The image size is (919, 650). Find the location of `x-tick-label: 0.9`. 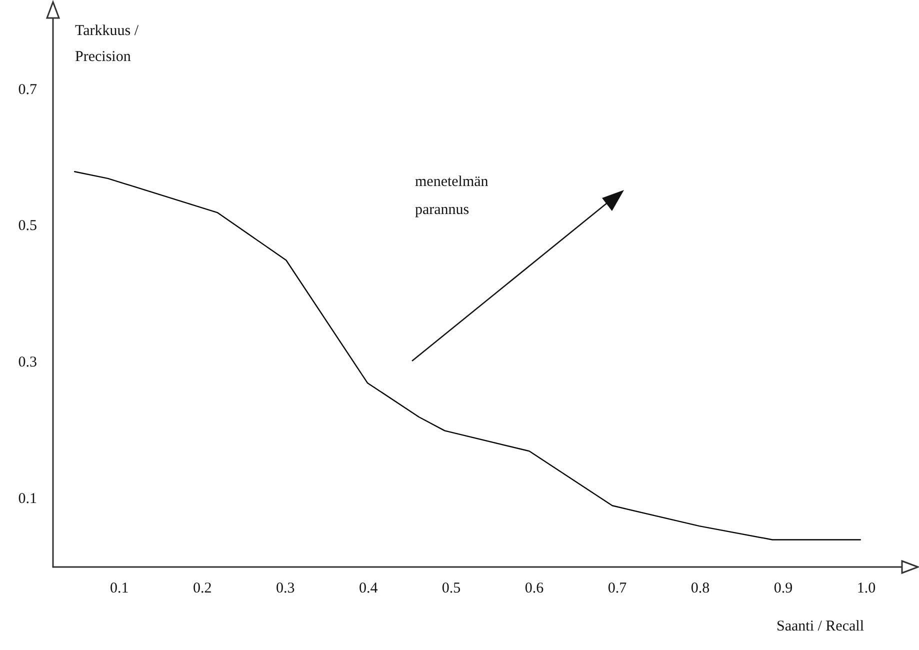

x-tick-label: 0.9 is located at coordinates (783, 588).